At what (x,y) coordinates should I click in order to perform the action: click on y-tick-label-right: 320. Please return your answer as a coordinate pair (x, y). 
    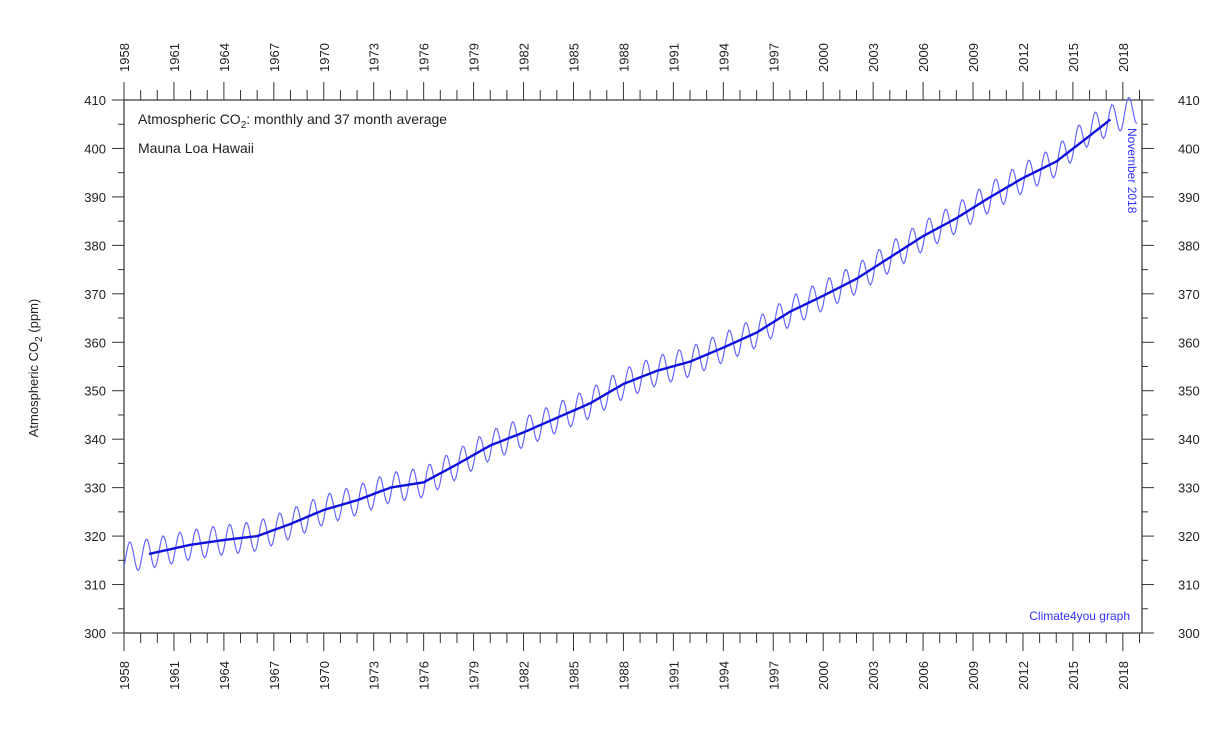
    Looking at the image, I should click on (1189, 536).